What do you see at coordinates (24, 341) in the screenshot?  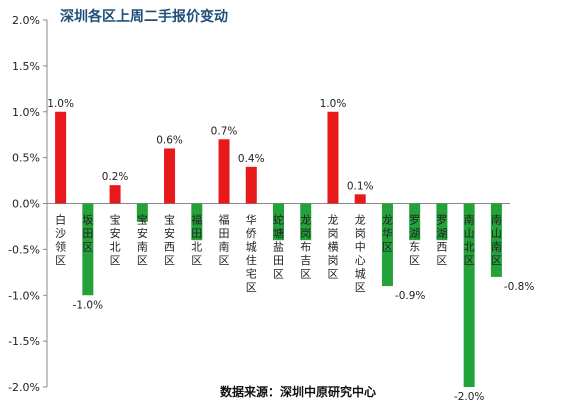 I see `y-tick-label: -1.5%` at bounding box center [24, 341].